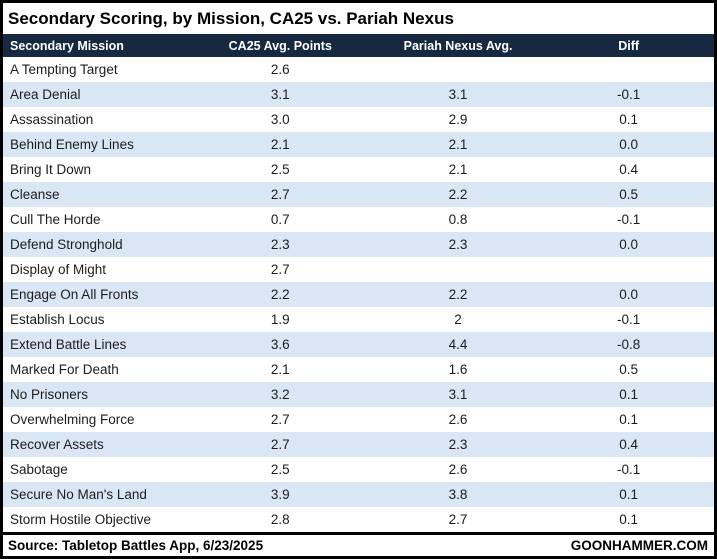  What do you see at coordinates (280, 394) in the screenshot?
I see `value-cell: 3.2` at bounding box center [280, 394].